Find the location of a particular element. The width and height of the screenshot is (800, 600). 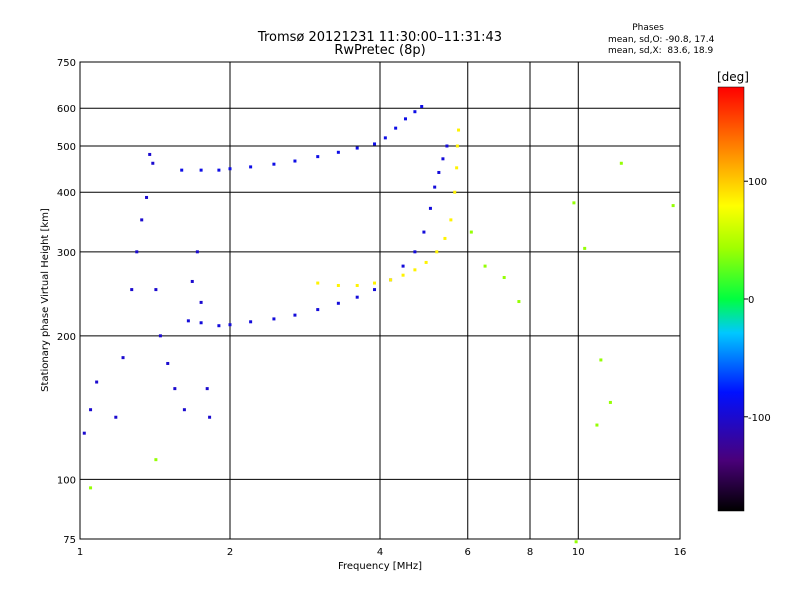

x-tick-label: 16 is located at coordinates (680, 552).